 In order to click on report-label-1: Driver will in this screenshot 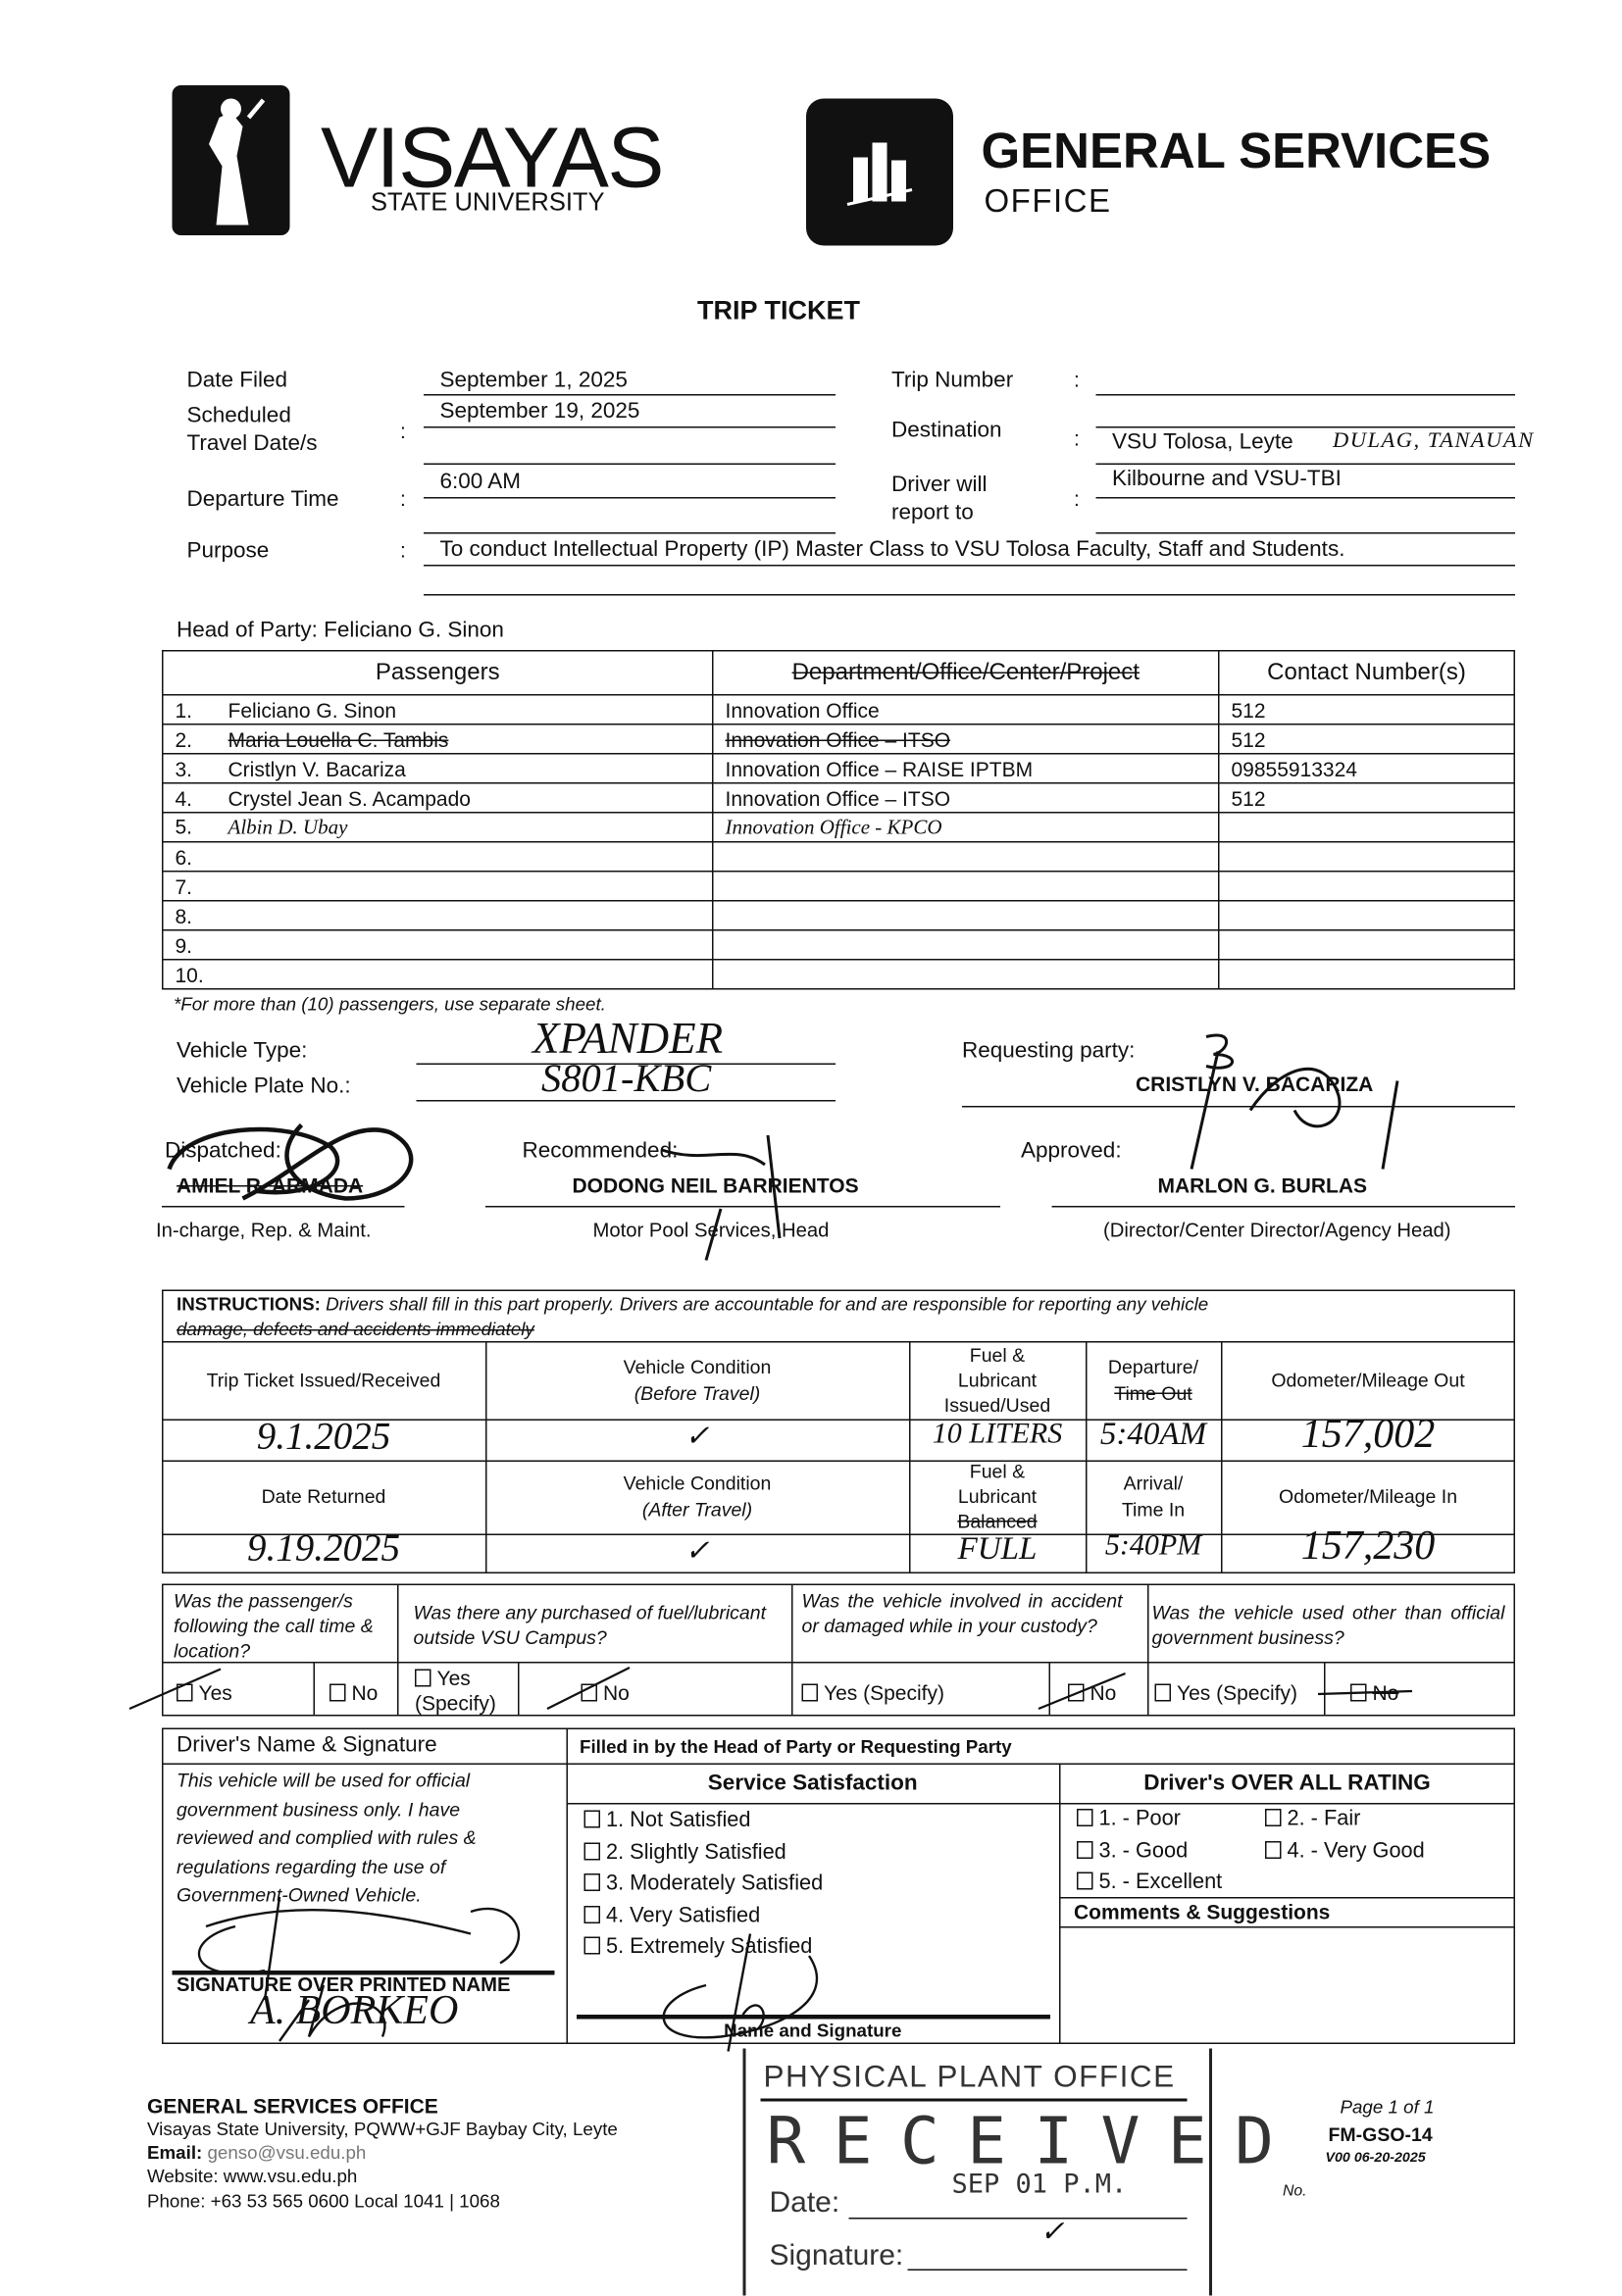, I will do `click(939, 485)`.